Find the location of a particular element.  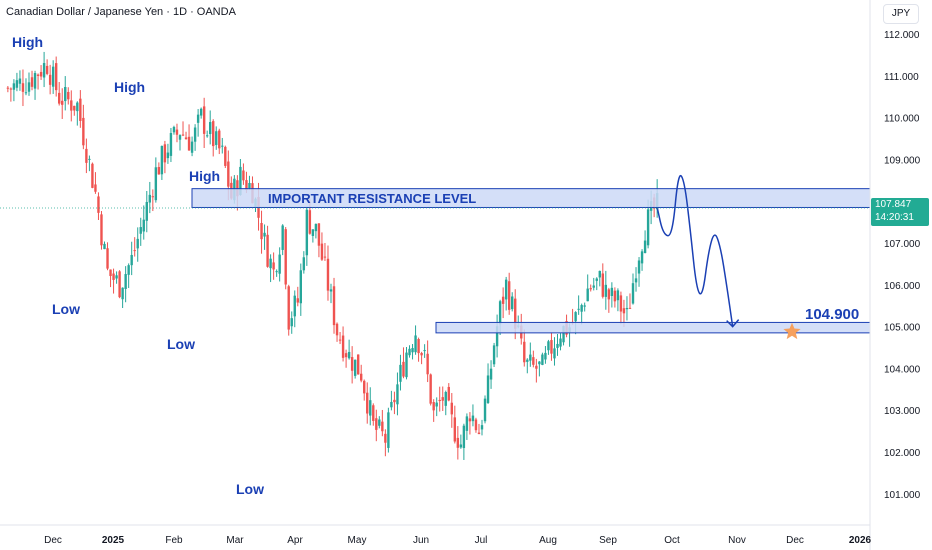

price-tick-label: 109.000 is located at coordinates (902, 160).